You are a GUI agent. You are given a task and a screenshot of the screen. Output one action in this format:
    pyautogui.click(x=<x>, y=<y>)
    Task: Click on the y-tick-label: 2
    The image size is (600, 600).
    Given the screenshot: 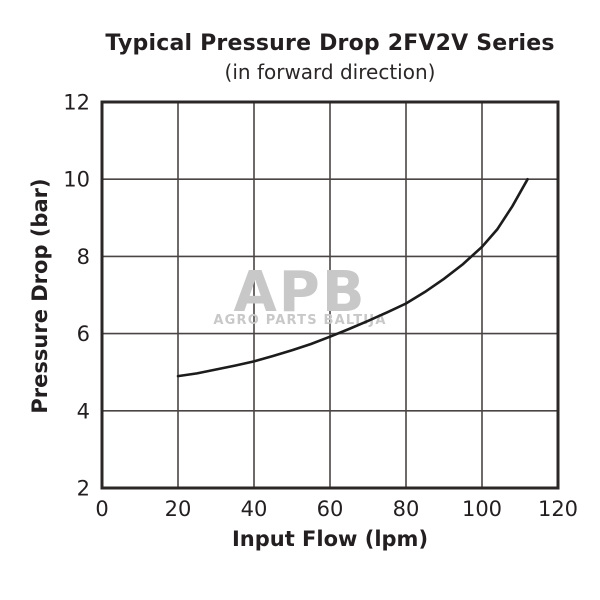 What is the action you would take?
    pyautogui.click(x=83, y=489)
    